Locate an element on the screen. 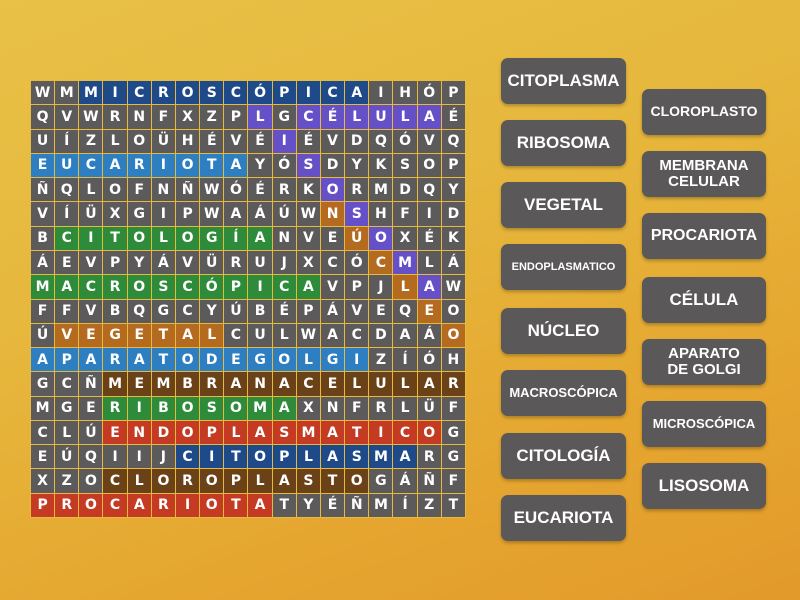 Image resolution: width=800 pixels, height=600 pixels. word-tile: PROCARIOTA is located at coordinates (704, 236).